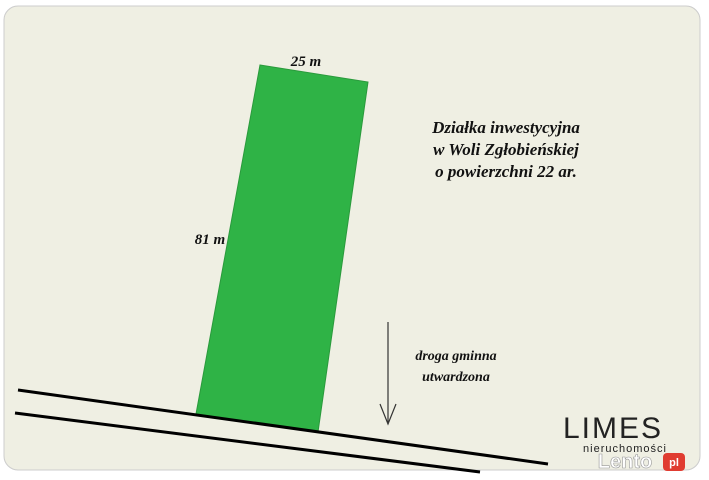 This screenshot has width=709, height=480. I want to click on watermark-badge, so click(674, 462).